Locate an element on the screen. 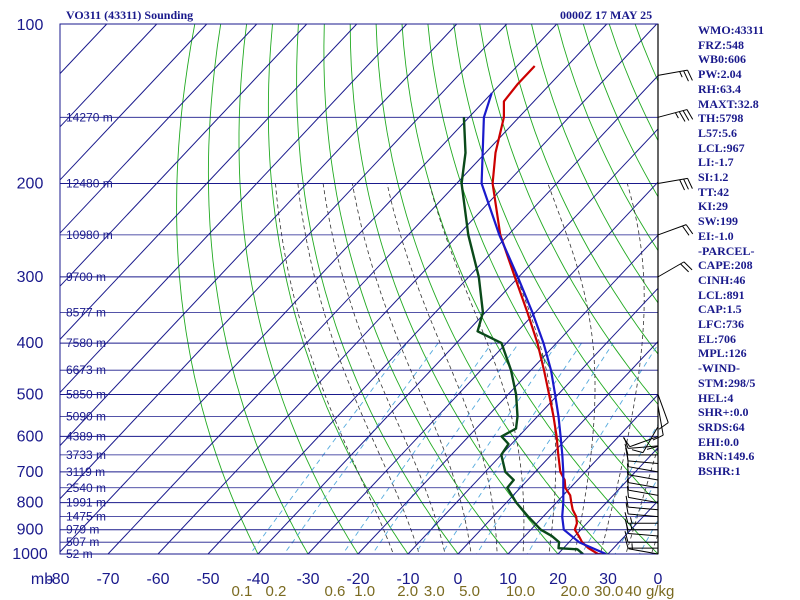 This screenshot has width=800, height=600. temperature-tick-label: -70 is located at coordinates (107, 579).